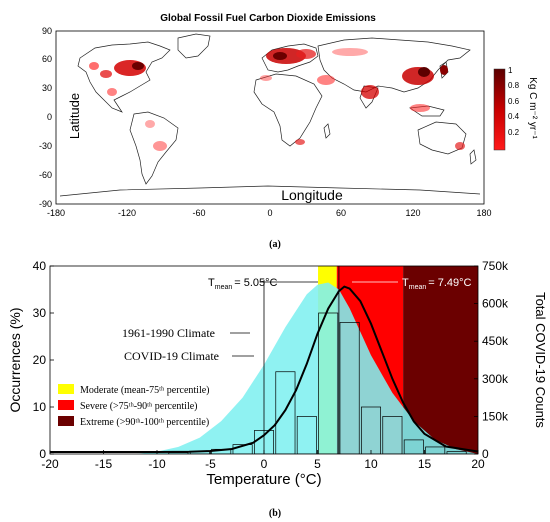  Describe the element at coordinates (47, 88) in the screenshot. I see `map-y-tick: 30` at that location.